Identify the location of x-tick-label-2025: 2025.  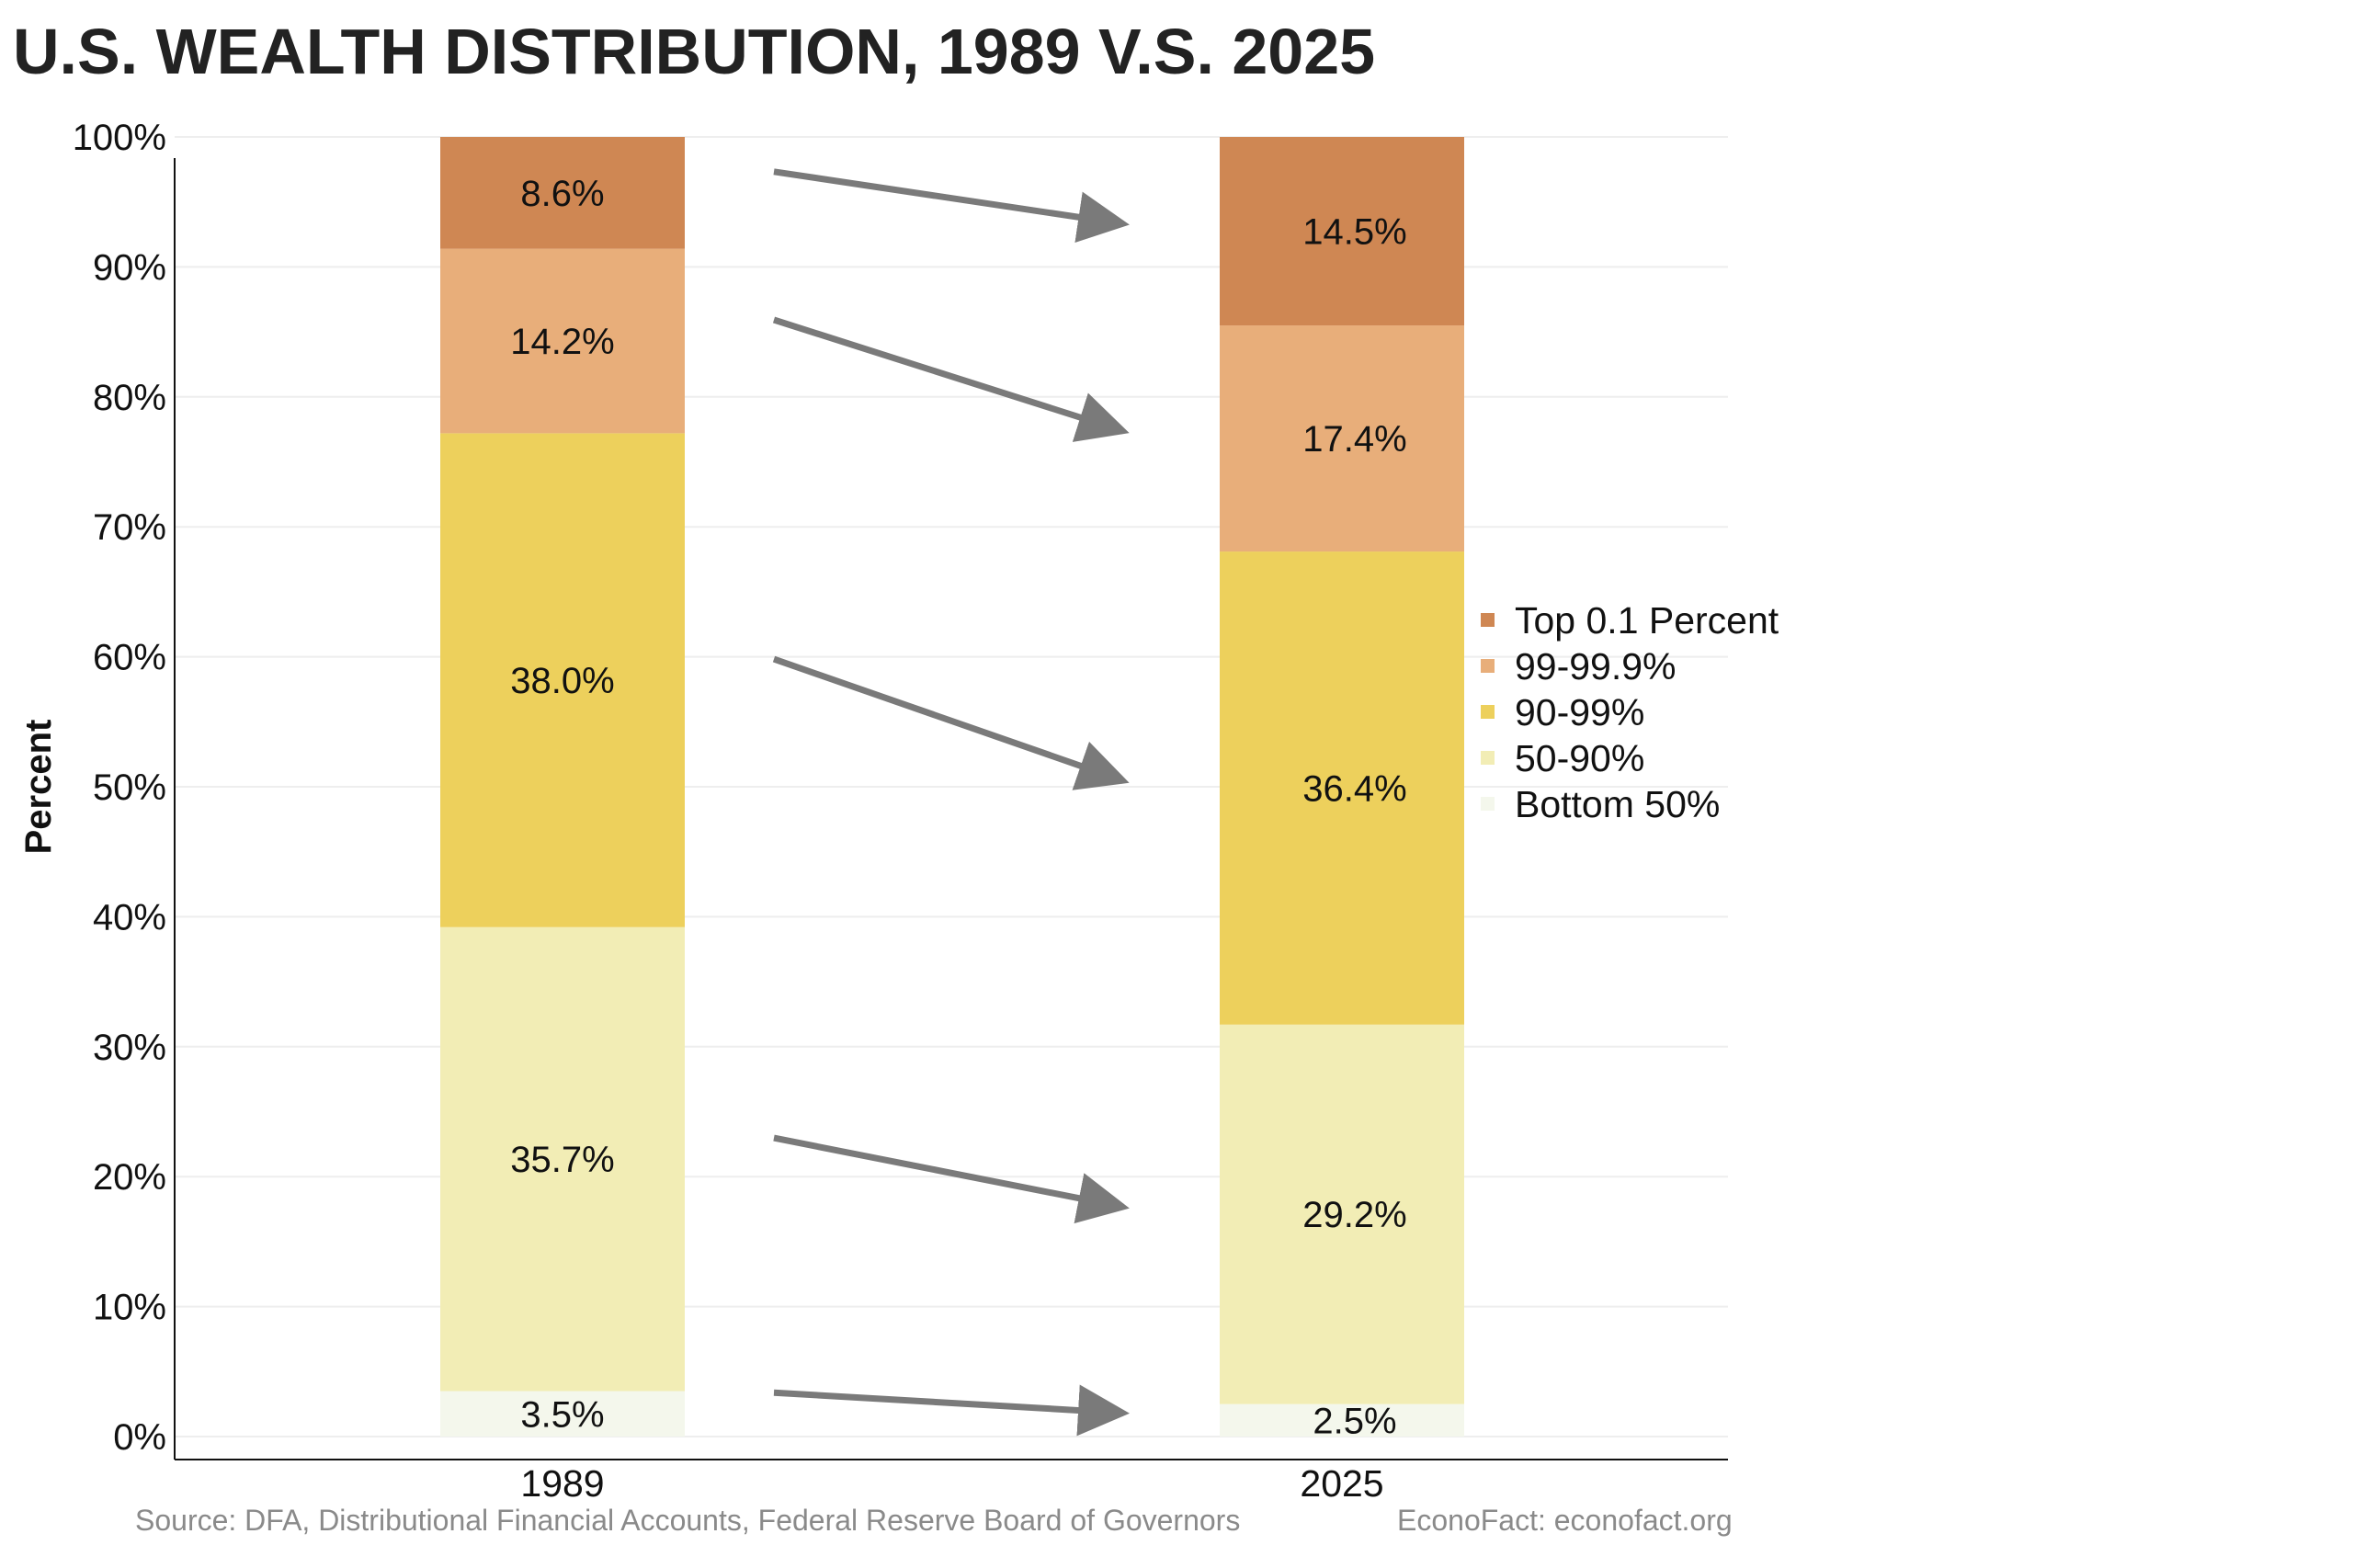
(1341, 1483).